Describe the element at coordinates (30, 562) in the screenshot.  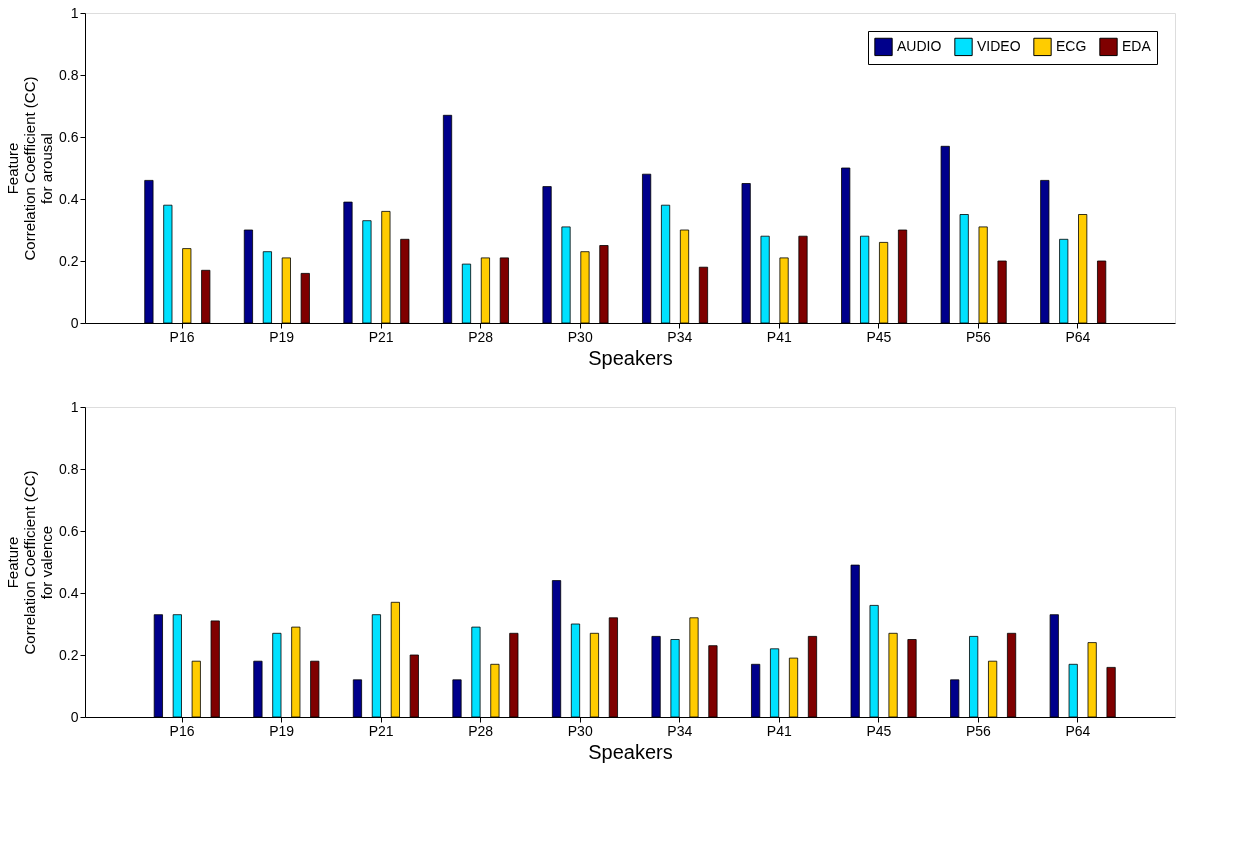
I see `y-axis-title: Feature Correlation Coefficient (CC) for valence` at that location.